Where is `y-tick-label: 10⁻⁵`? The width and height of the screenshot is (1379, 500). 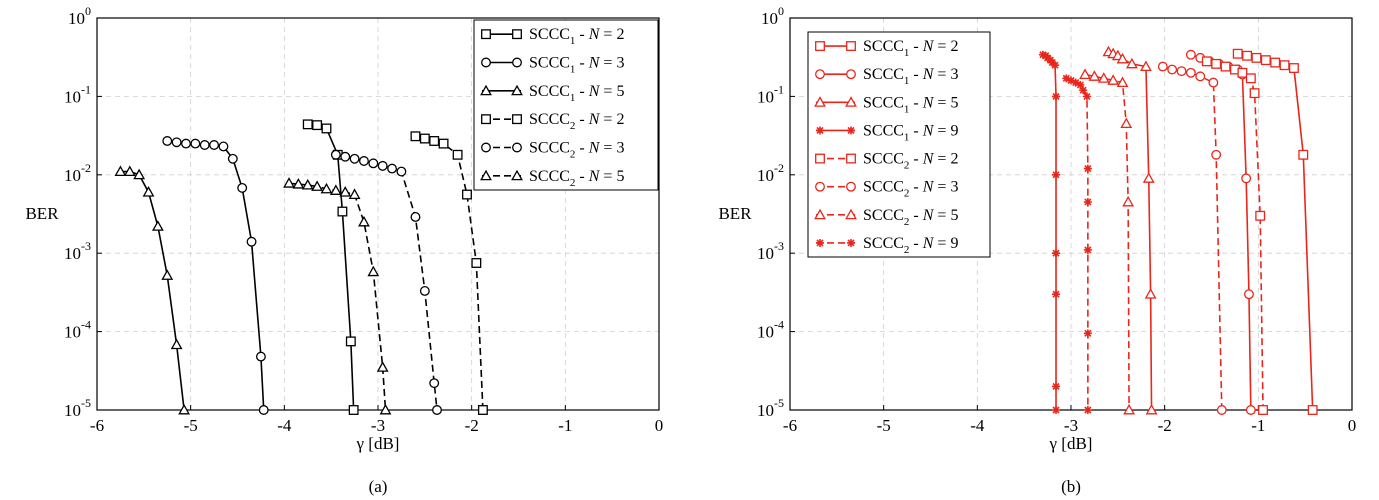
y-tick-label: 10⁻⁵ is located at coordinates (77, 408).